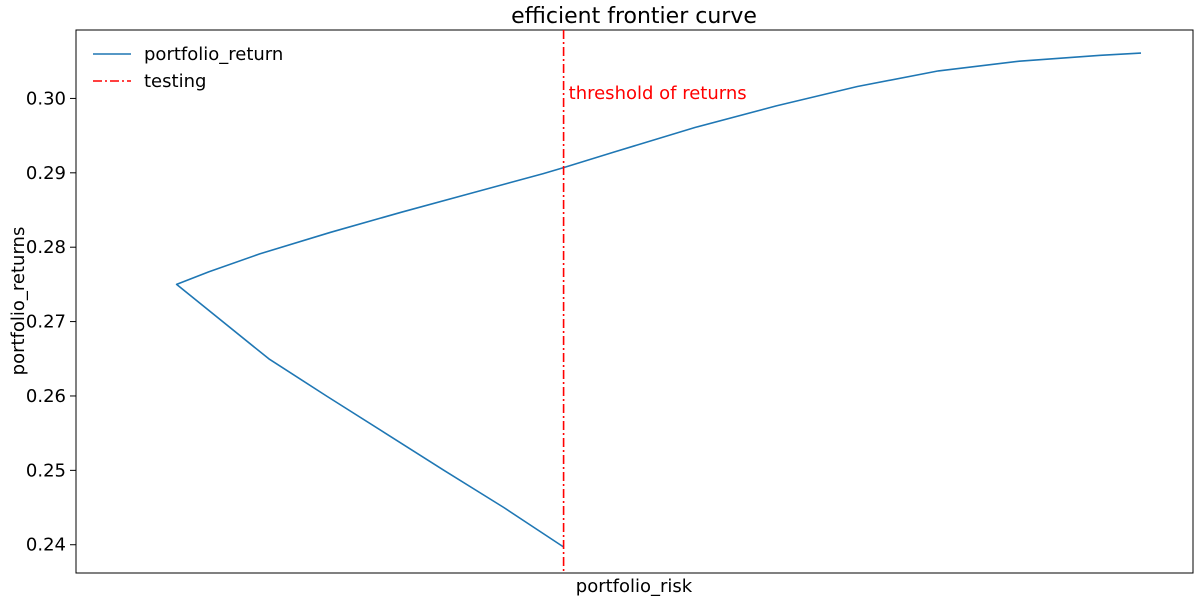 The width and height of the screenshot is (1203, 602). I want to click on y-tick-label: 0.24, so click(46, 545).